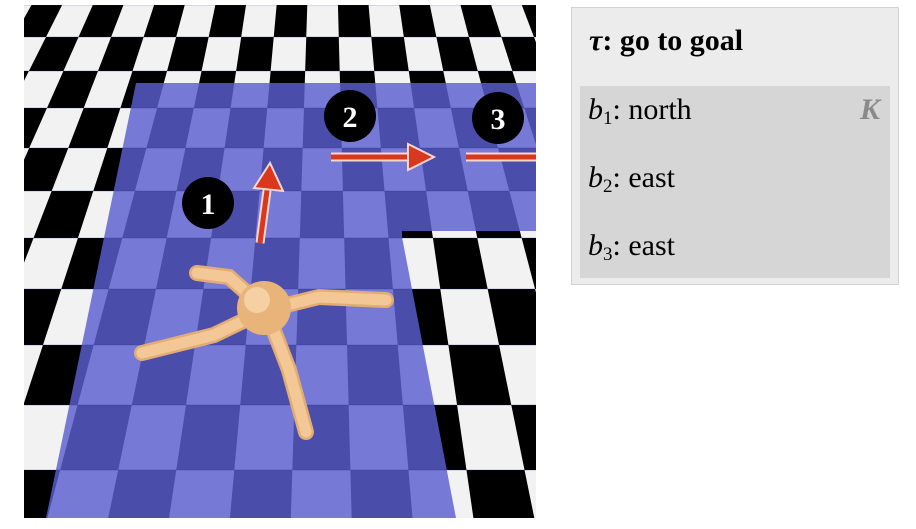 The image size is (916, 529). What do you see at coordinates (608, 186) in the screenshot?
I see `behavior-index: 2` at bounding box center [608, 186].